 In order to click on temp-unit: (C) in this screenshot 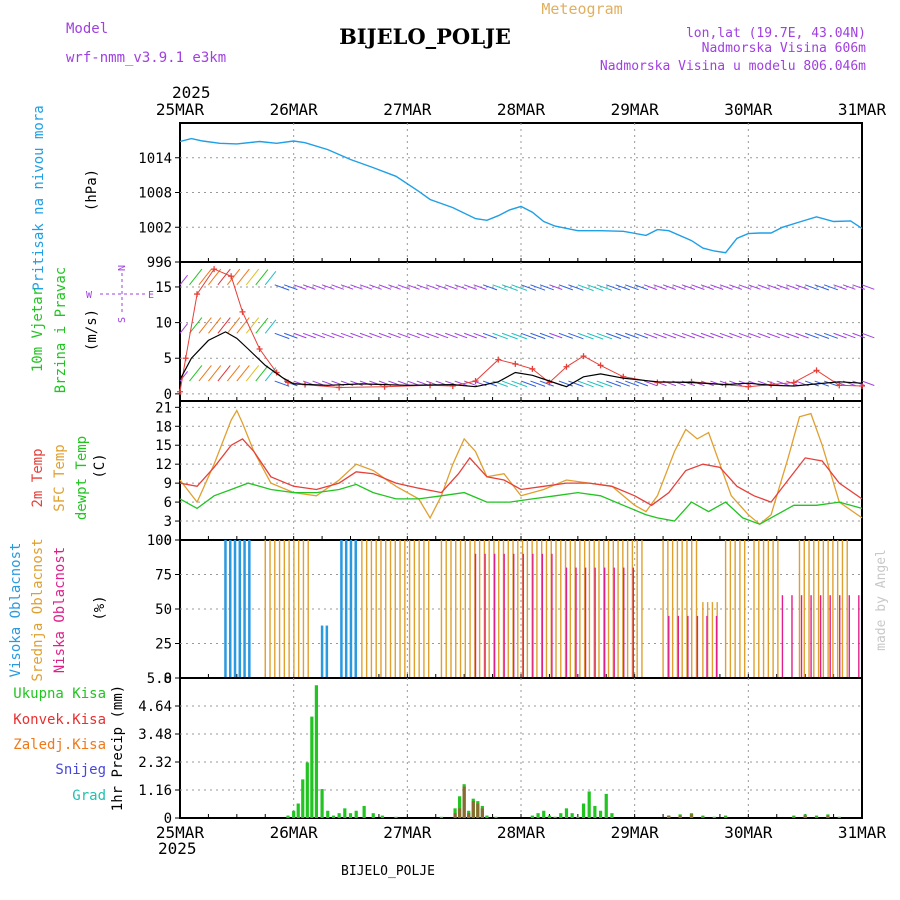, I will do `click(100, 465)`.